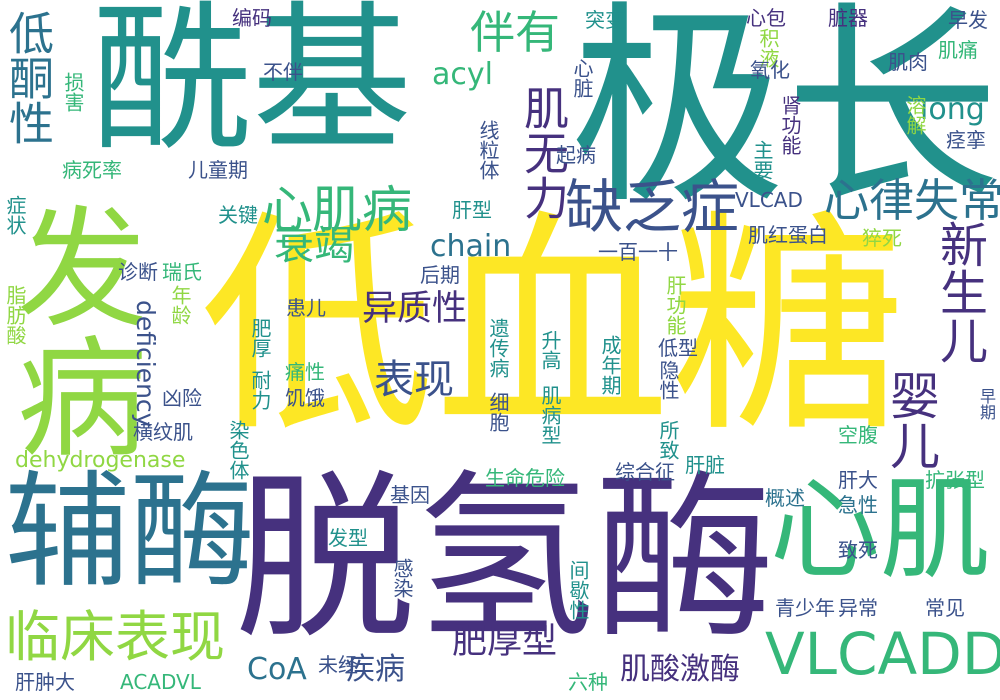 Image resolution: width=1000 pixels, height=700 pixels. What do you see at coordinates (498, 348) in the screenshot?
I see `word-遗传病: 遗传病` at bounding box center [498, 348].